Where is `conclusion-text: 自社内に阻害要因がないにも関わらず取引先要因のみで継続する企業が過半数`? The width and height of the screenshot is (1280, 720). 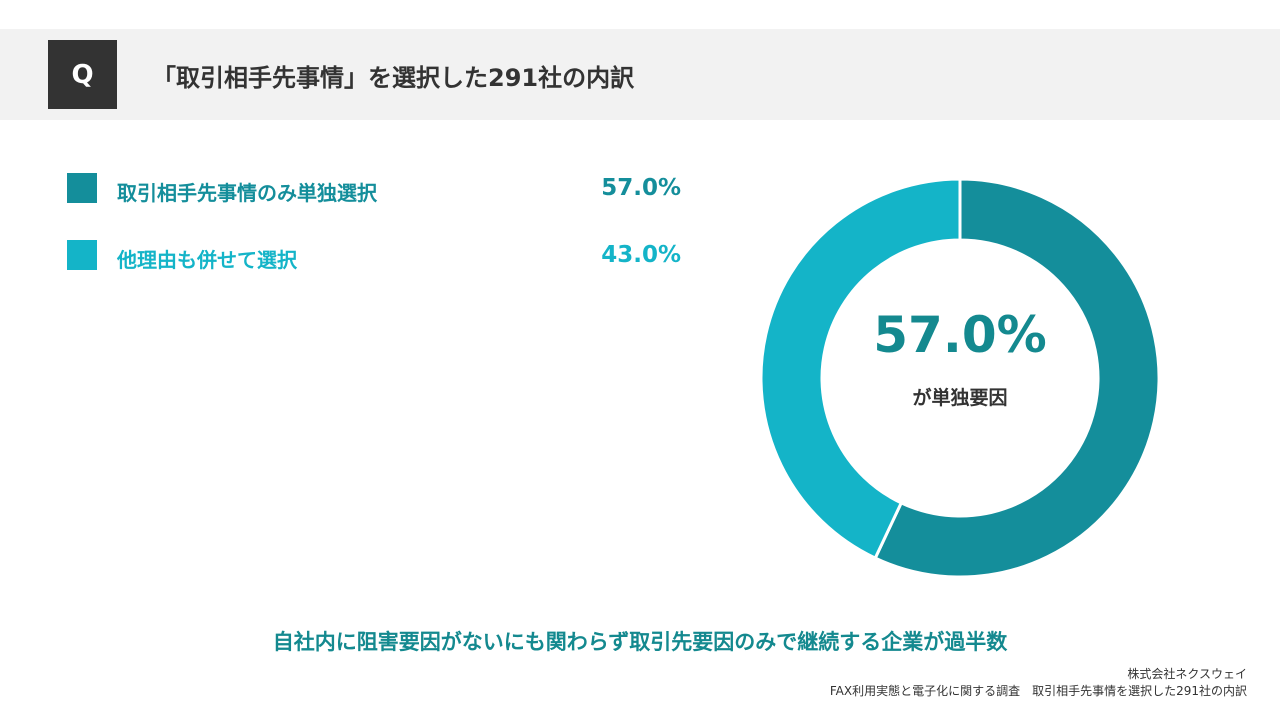 conclusion-text: 自社内に阻害要因がないにも関わらず取引先要因のみで継続する企業が過半数 is located at coordinates (640, 642).